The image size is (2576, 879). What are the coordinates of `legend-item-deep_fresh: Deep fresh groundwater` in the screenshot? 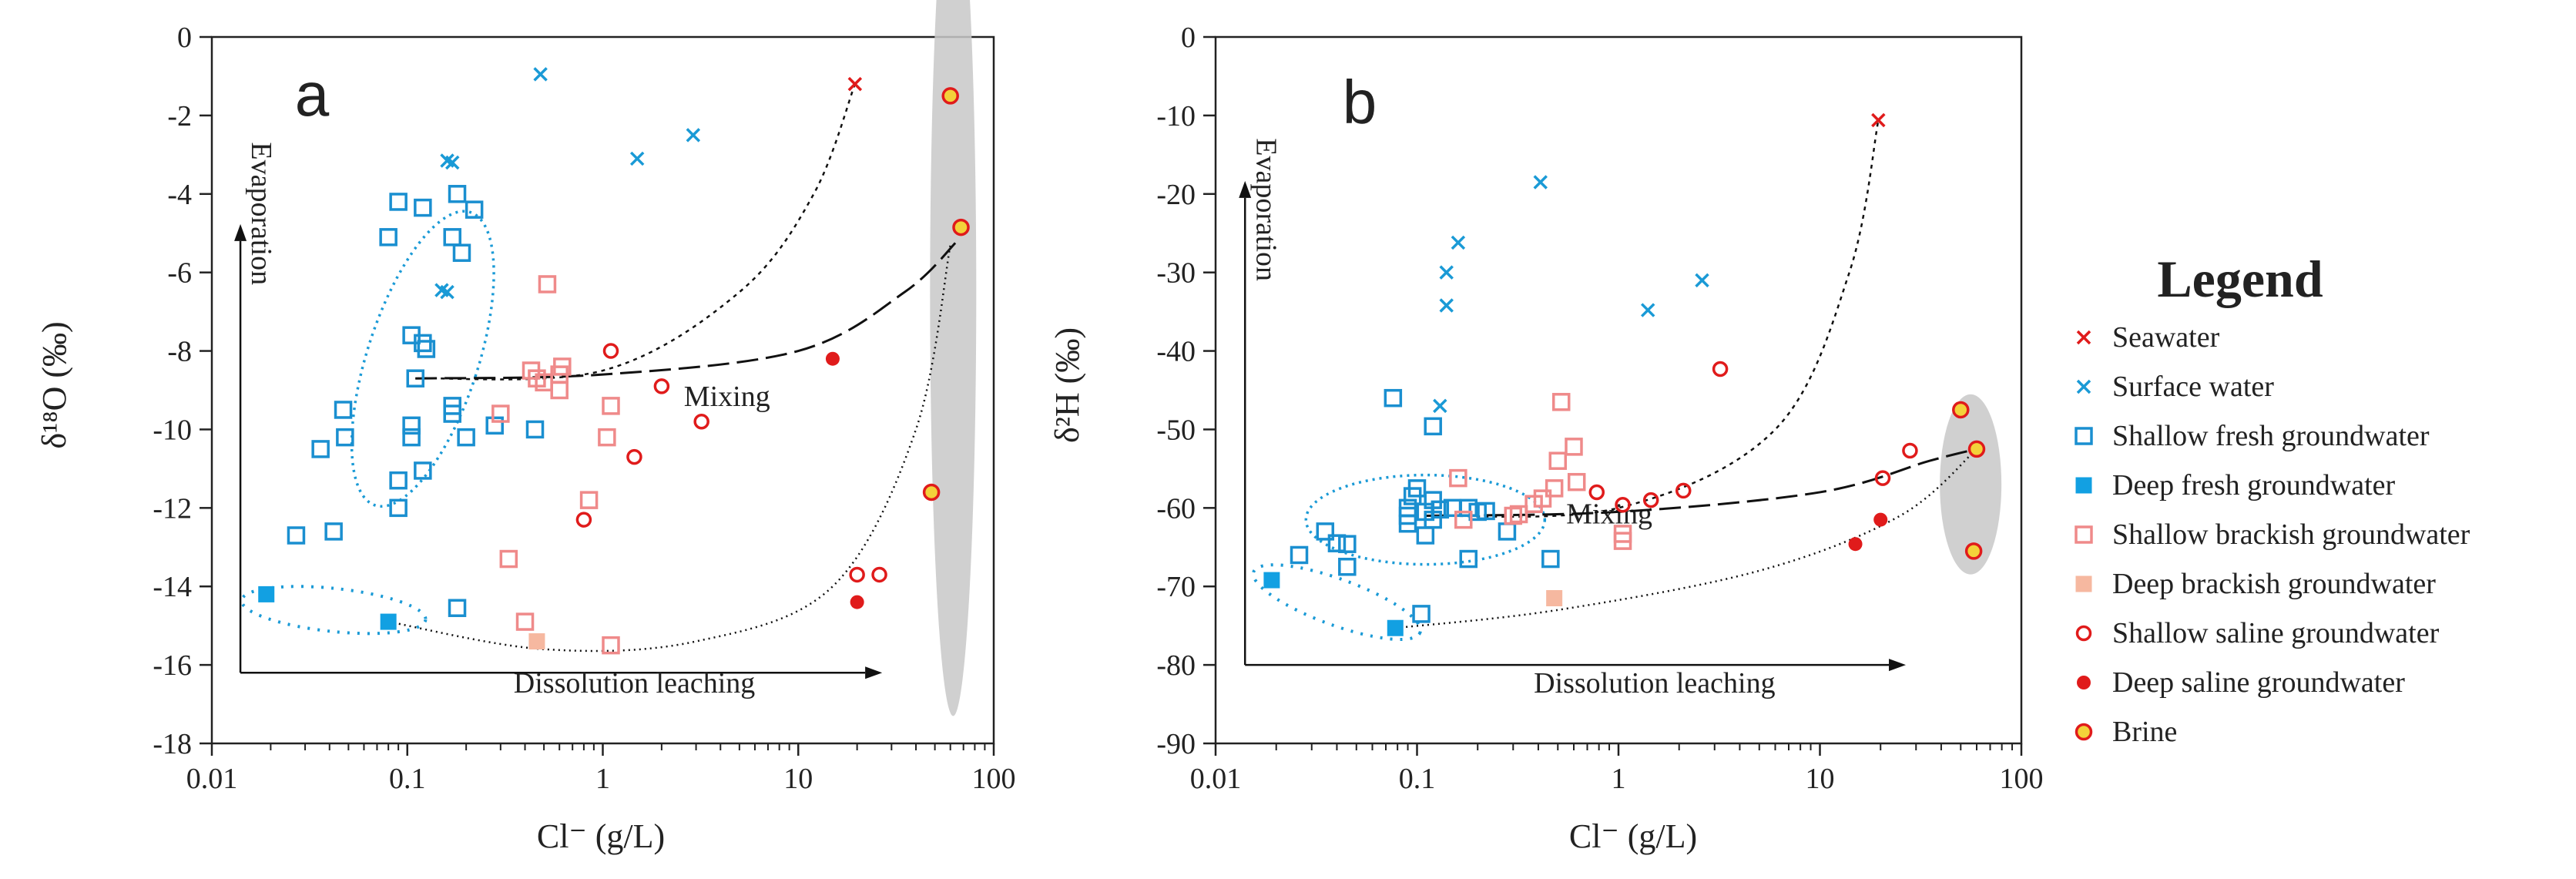 It's located at (2235, 485).